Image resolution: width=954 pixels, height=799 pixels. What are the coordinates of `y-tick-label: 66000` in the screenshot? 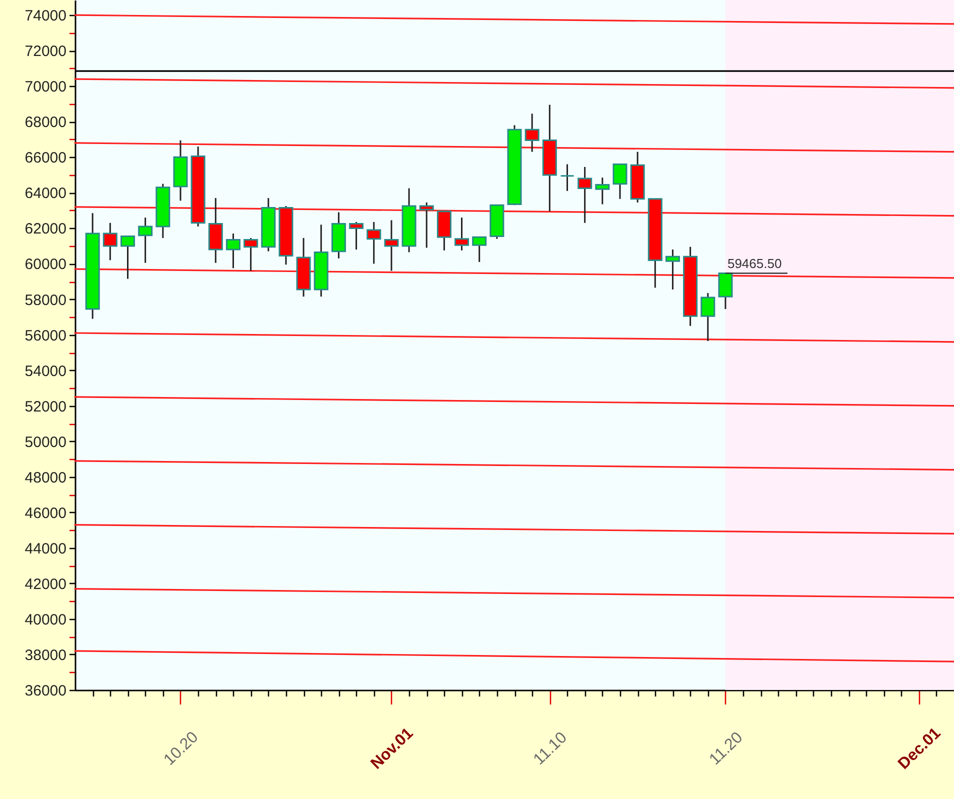 It's located at (45, 158).